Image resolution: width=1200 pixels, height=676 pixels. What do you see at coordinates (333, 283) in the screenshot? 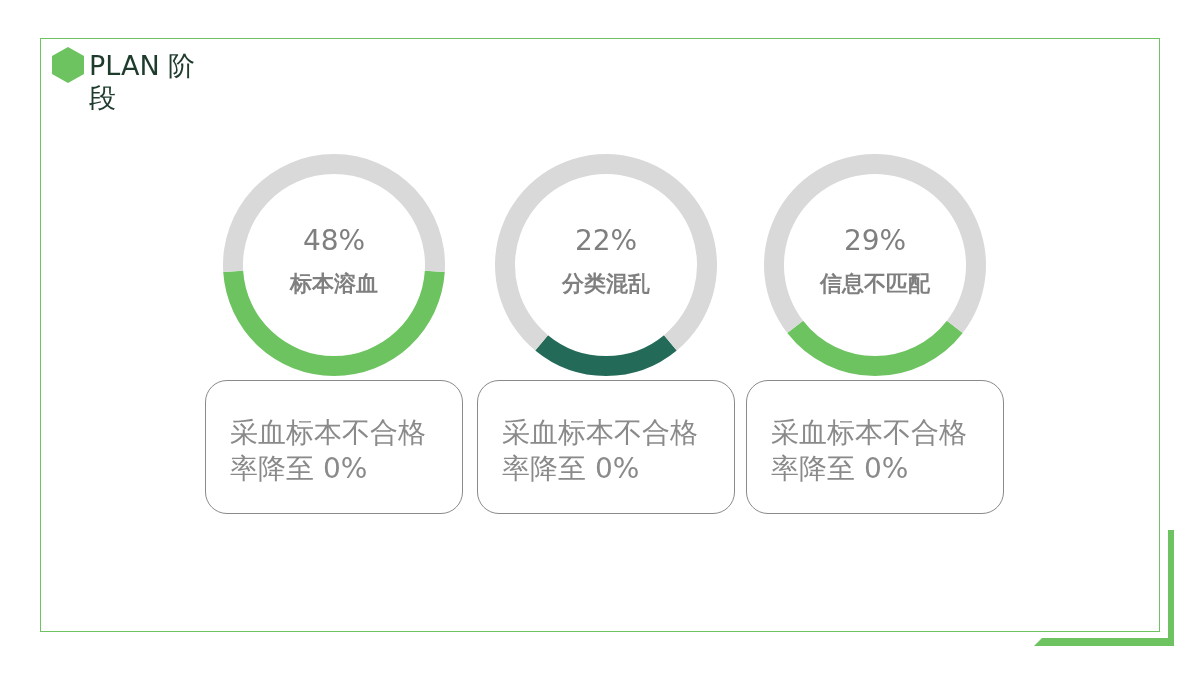
I see `slice-label: 标本溶血` at bounding box center [333, 283].